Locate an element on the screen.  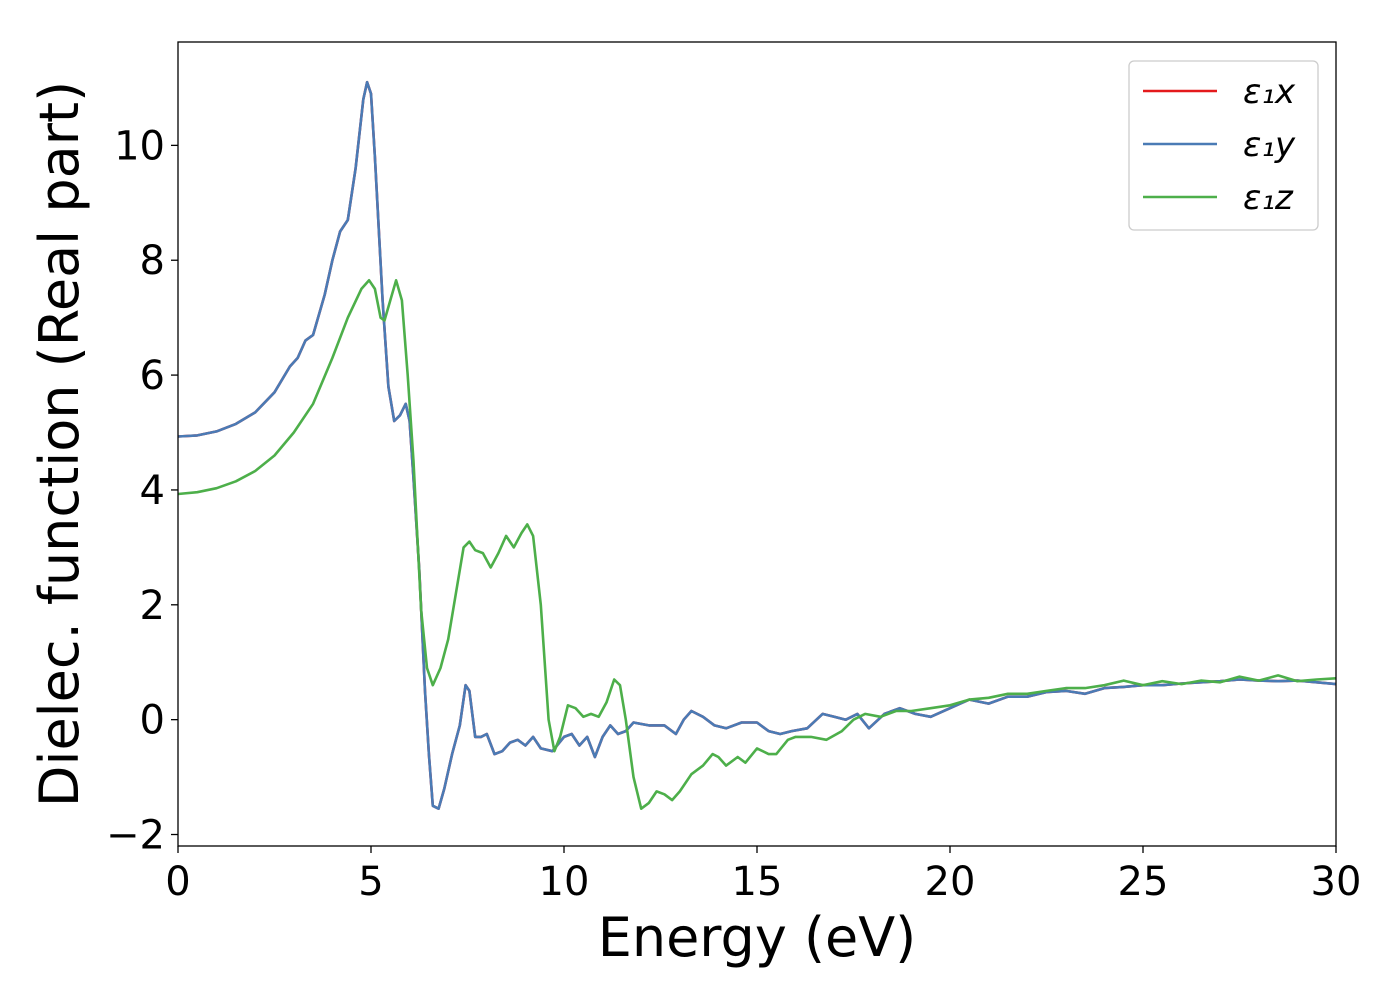
x-tick-label: 15 is located at coordinates (757, 882).